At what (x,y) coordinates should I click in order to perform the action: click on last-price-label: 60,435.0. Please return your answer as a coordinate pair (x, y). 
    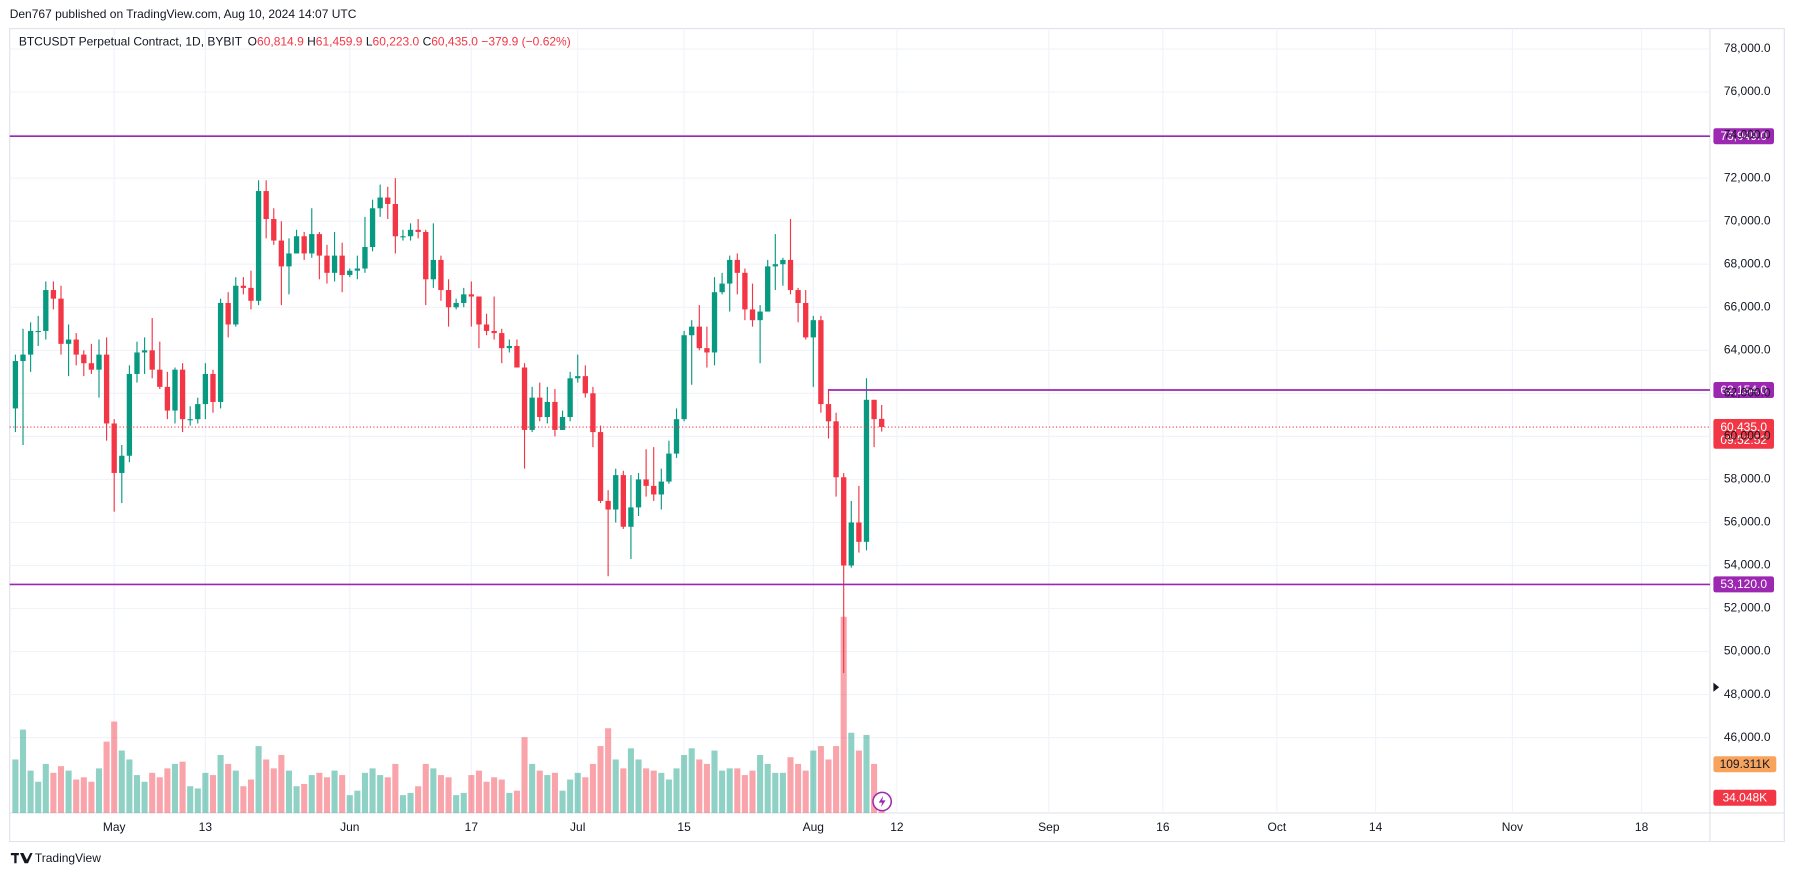
    Looking at the image, I should click on (1743, 427).